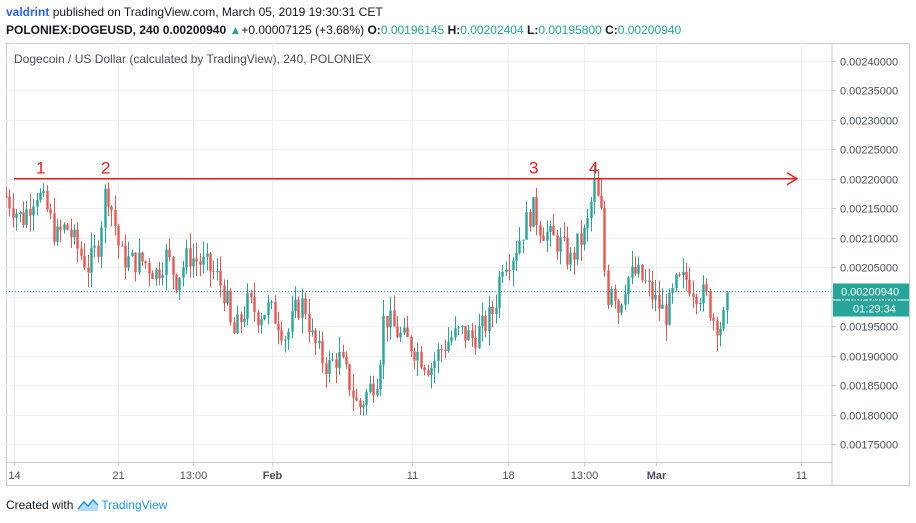 The image size is (916, 523). I want to click on countdown-badge, so click(871, 308).